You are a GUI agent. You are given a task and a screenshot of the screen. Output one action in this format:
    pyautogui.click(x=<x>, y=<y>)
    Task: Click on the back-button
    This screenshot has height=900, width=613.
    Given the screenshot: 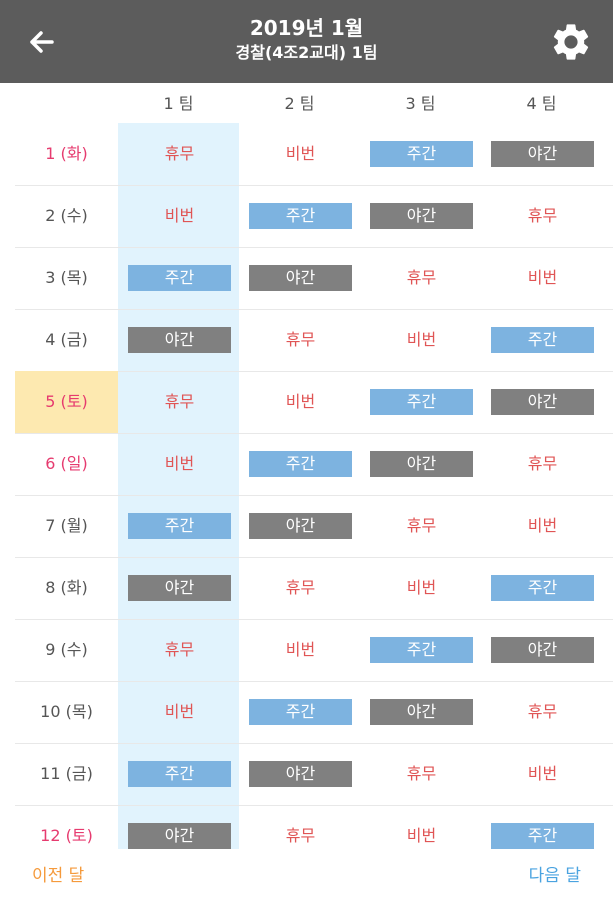 What is the action you would take?
    pyautogui.click(x=42, y=42)
    